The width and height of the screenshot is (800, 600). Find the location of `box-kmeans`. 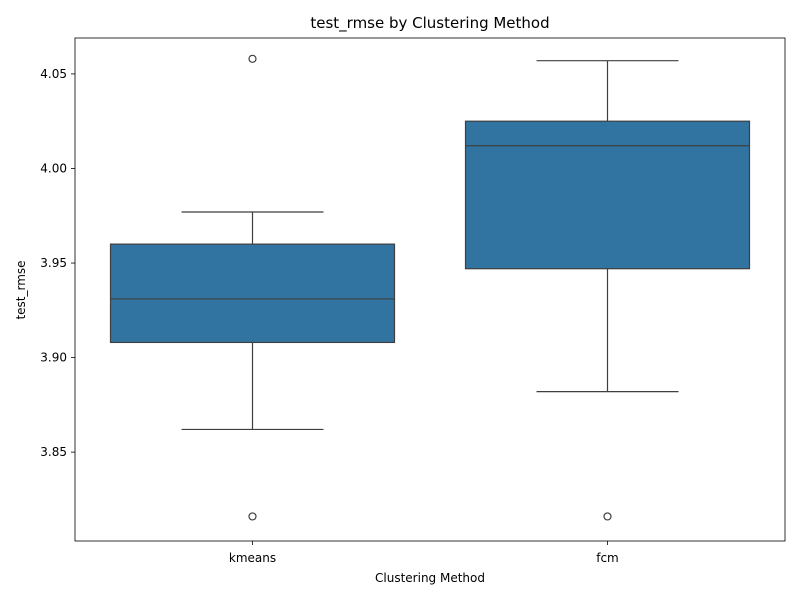

box-kmeans is located at coordinates (252, 293).